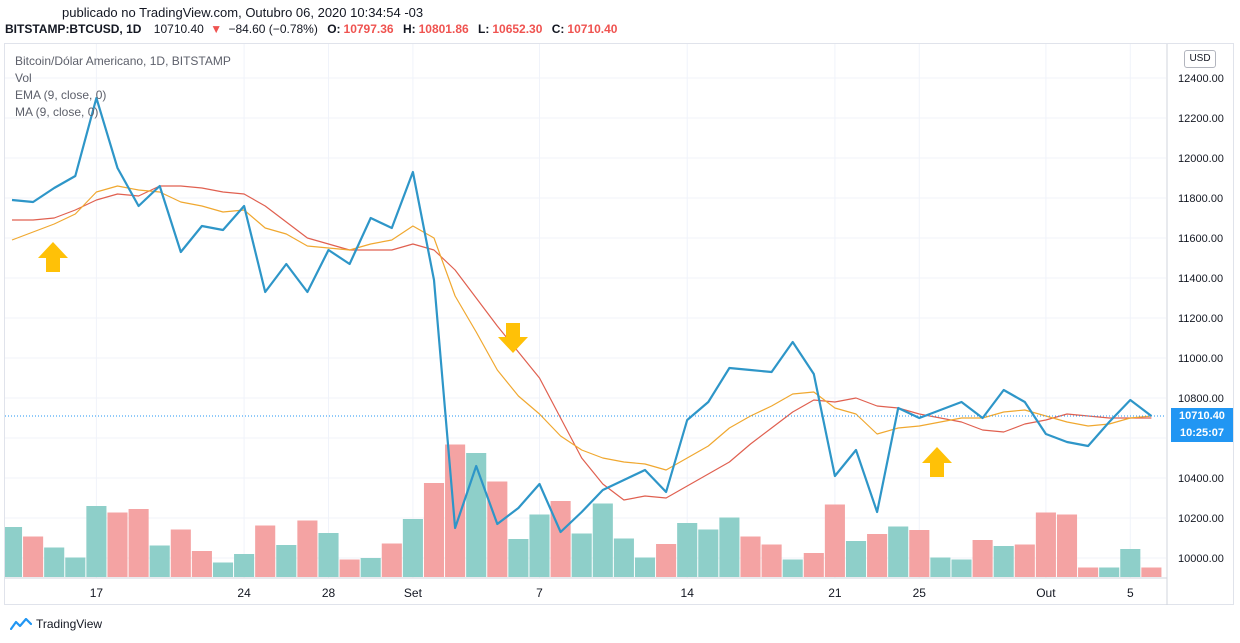 This screenshot has width=1240, height=643. Describe the element at coordinates (1202, 433) in the screenshot. I see `countdown-tag: 10:25:07` at that location.